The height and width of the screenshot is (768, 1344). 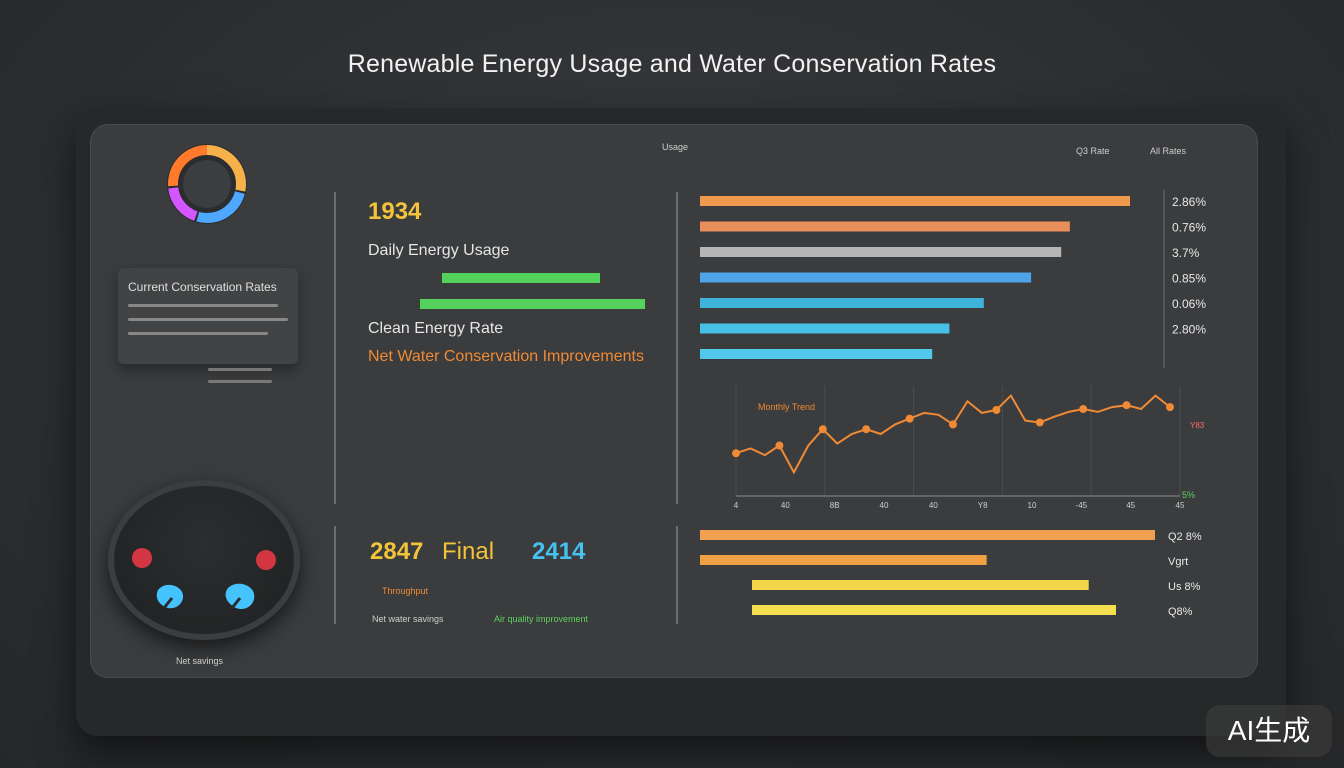 What do you see at coordinates (951, 574) in the screenshot?
I see `horizontal-bar-chart: Q2 8% Vgrt Us 8% Q8%` at bounding box center [951, 574].